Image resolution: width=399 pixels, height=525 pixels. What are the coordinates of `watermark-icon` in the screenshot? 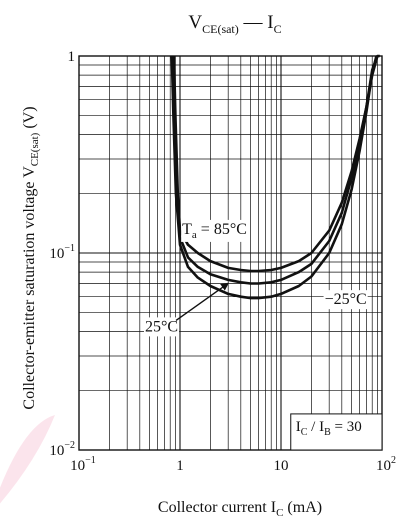 It's located at (27, 459).